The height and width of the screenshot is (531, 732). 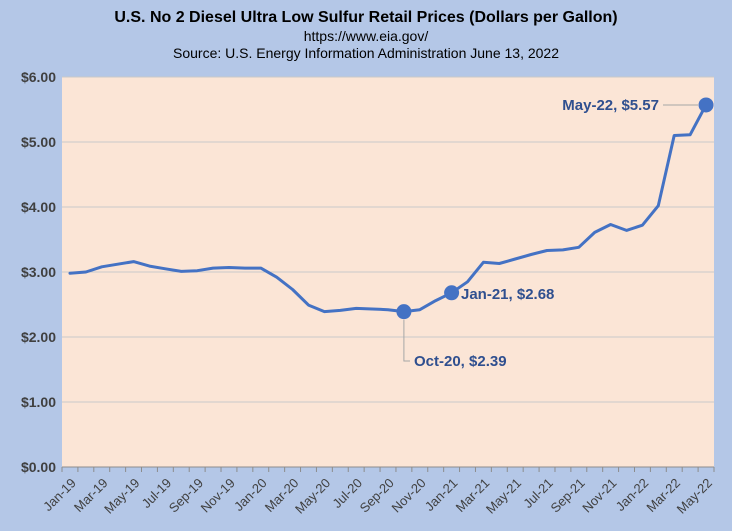 What do you see at coordinates (441, 494) in the screenshot?
I see `x-tick-label: Jan-21` at bounding box center [441, 494].